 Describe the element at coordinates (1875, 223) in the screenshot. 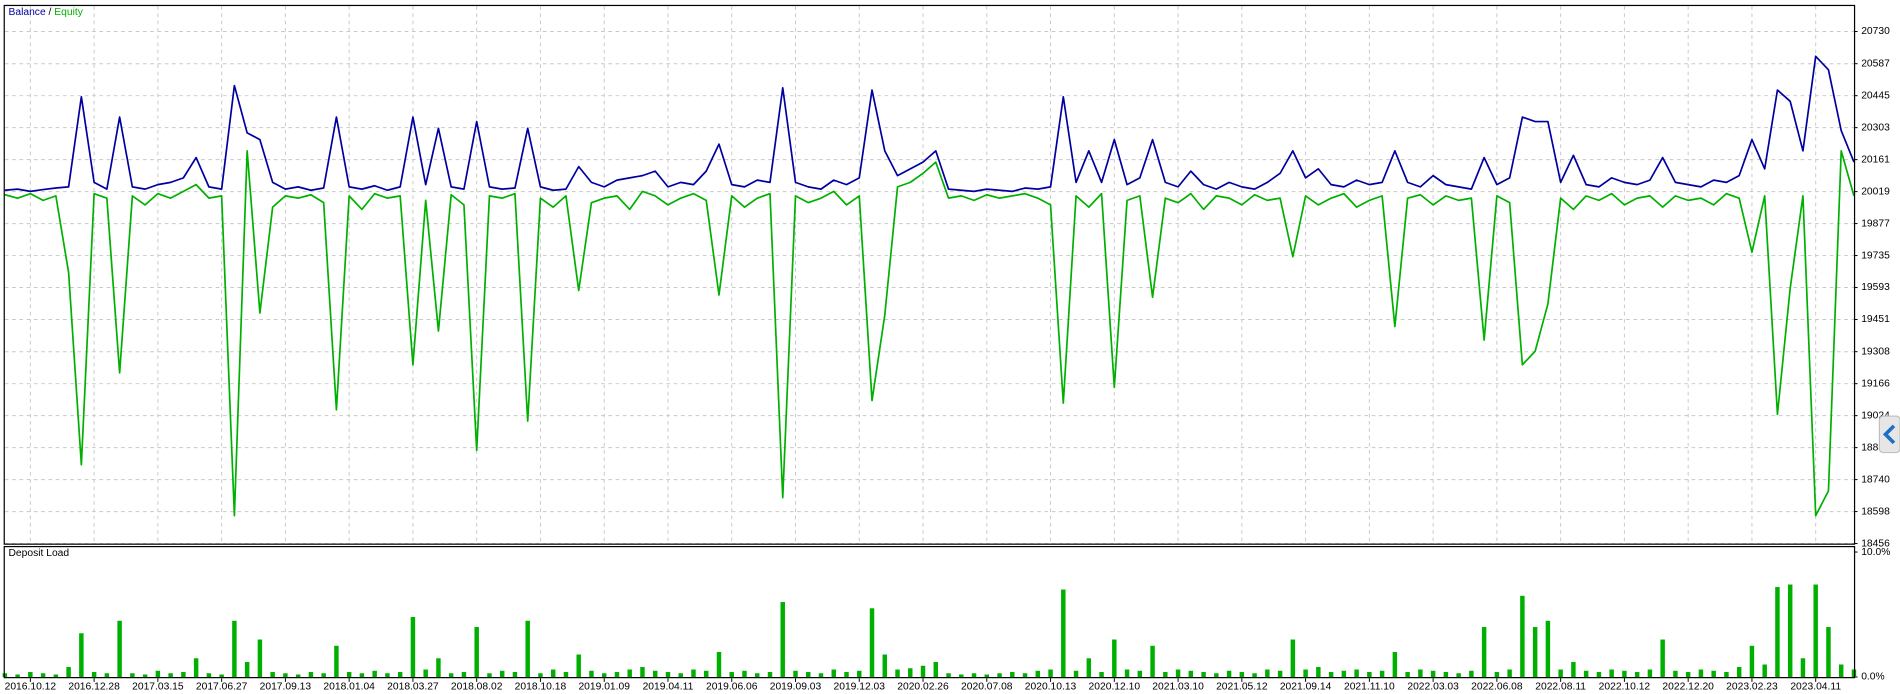

I see `y-tick-label: 19877` at that location.